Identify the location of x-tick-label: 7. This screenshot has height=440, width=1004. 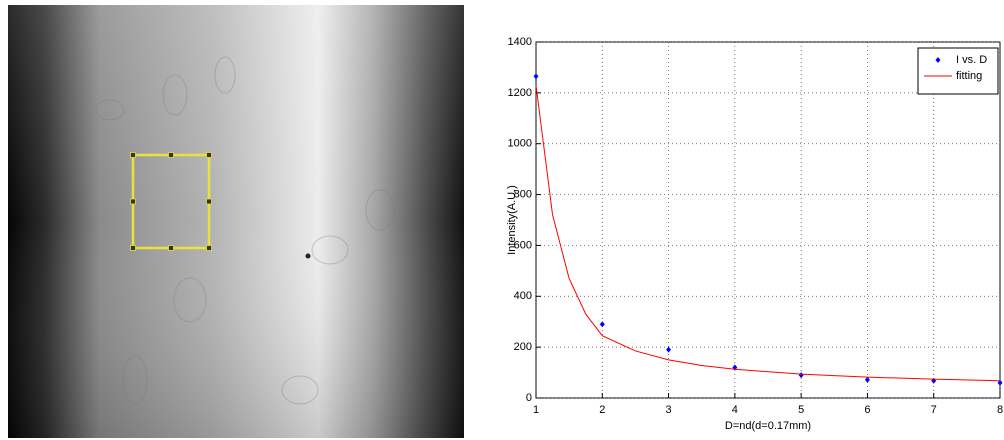
(934, 410).